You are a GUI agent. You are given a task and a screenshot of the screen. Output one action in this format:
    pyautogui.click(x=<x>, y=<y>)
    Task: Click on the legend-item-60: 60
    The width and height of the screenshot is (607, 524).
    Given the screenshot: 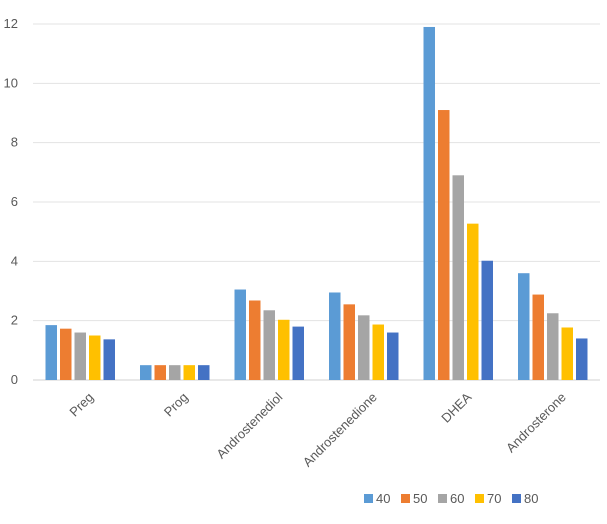 What is the action you would take?
    pyautogui.click(x=451, y=498)
    